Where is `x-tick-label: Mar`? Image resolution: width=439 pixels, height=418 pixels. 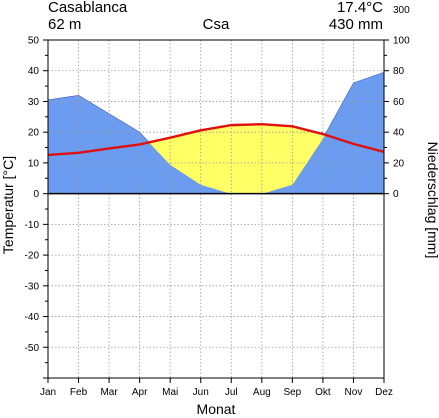
x-tick-label: Mar is located at coordinates (109, 392).